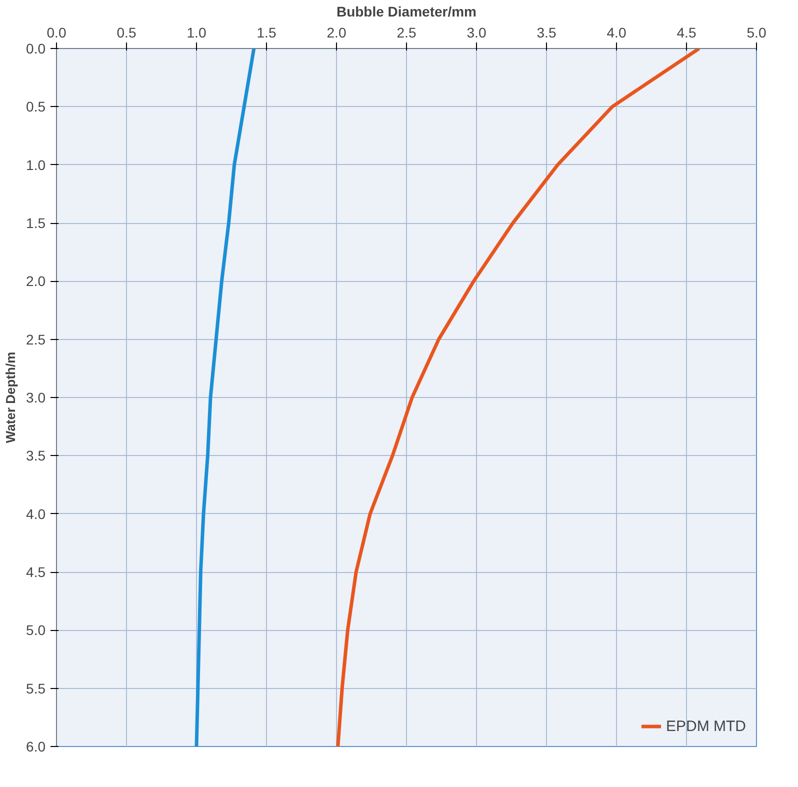 The height and width of the screenshot is (787, 798). Describe the element at coordinates (36, 398) in the screenshot. I see `y-tick-label: 3.0` at that location.